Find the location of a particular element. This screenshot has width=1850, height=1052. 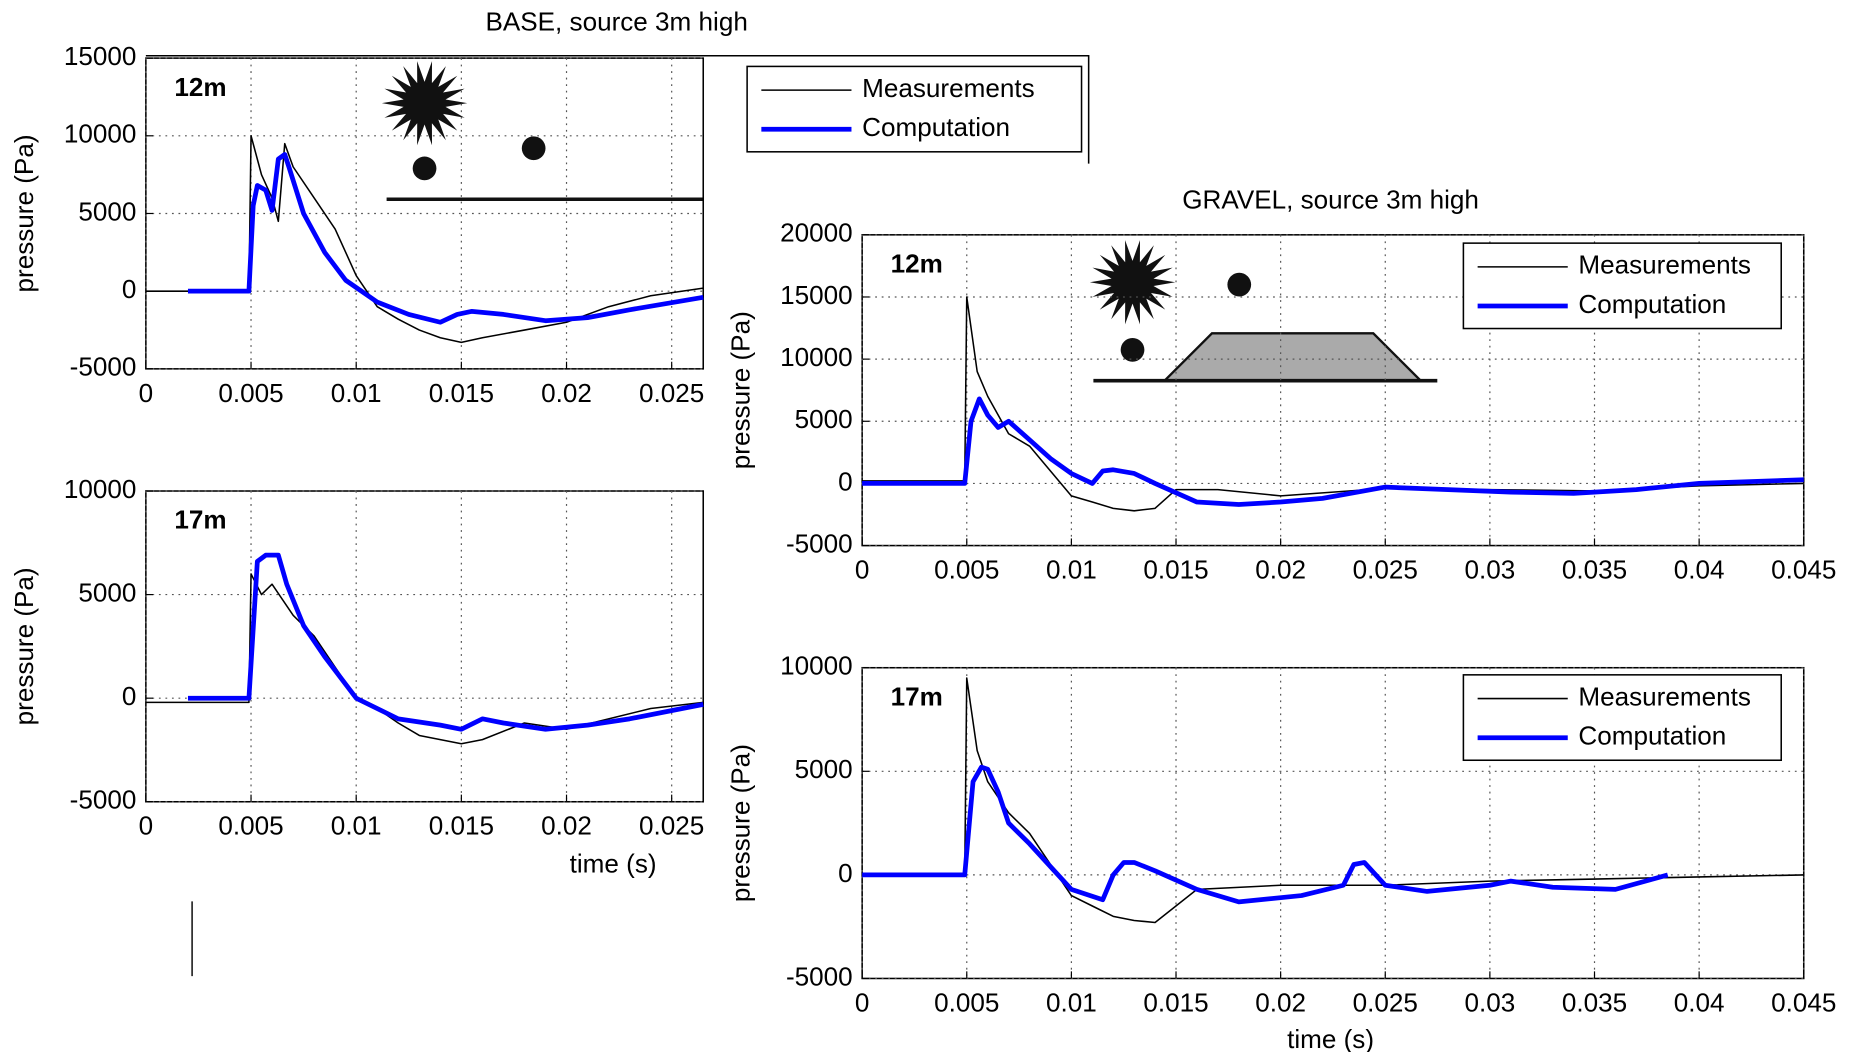

y-tick-label: 20000 is located at coordinates (816, 233).